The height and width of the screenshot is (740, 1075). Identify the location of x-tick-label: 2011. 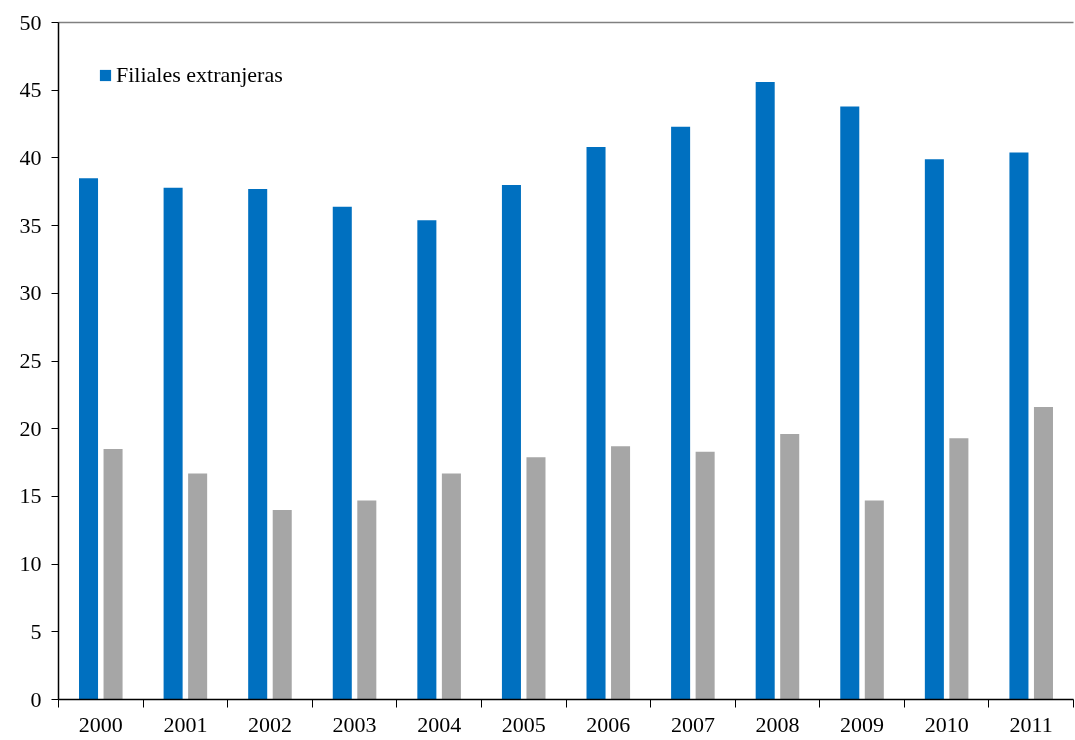
(1031, 724).